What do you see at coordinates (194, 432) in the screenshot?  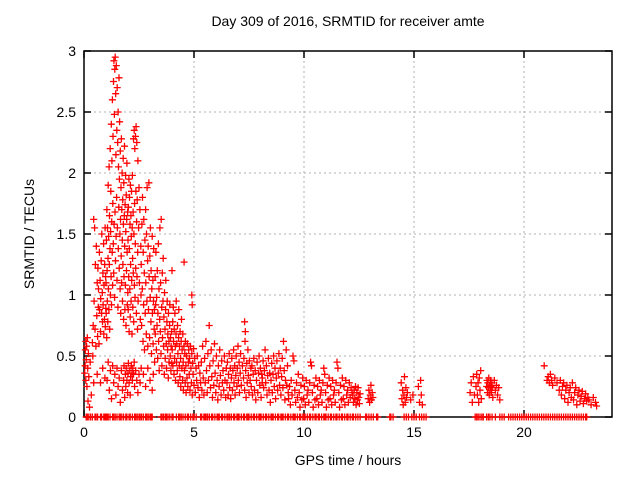 I see `x-tick-label: 5` at bounding box center [194, 432].